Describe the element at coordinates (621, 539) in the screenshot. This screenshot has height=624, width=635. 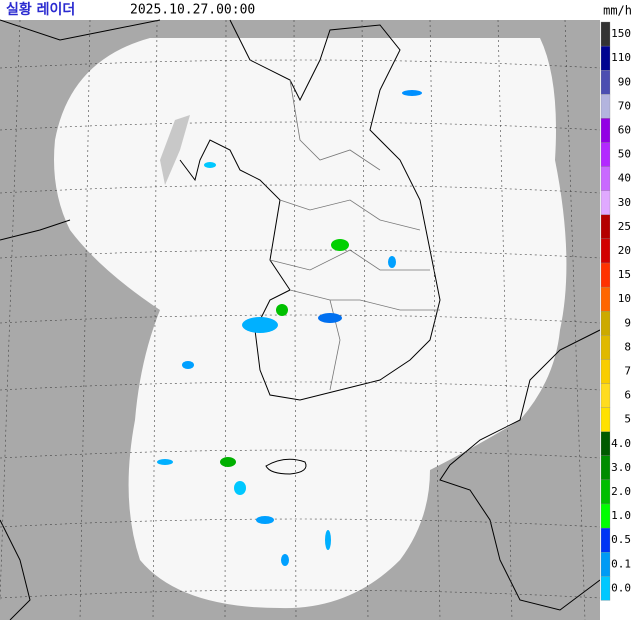
I see `legend-label: 0.5` at that location.